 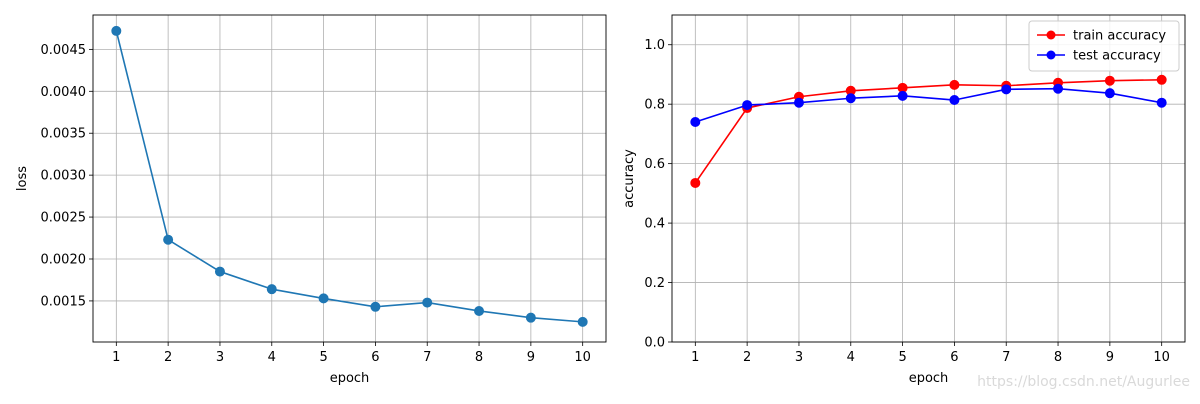 What do you see at coordinates (654, 283) in the screenshot?
I see `y-tick-label: 0.2` at bounding box center [654, 283].